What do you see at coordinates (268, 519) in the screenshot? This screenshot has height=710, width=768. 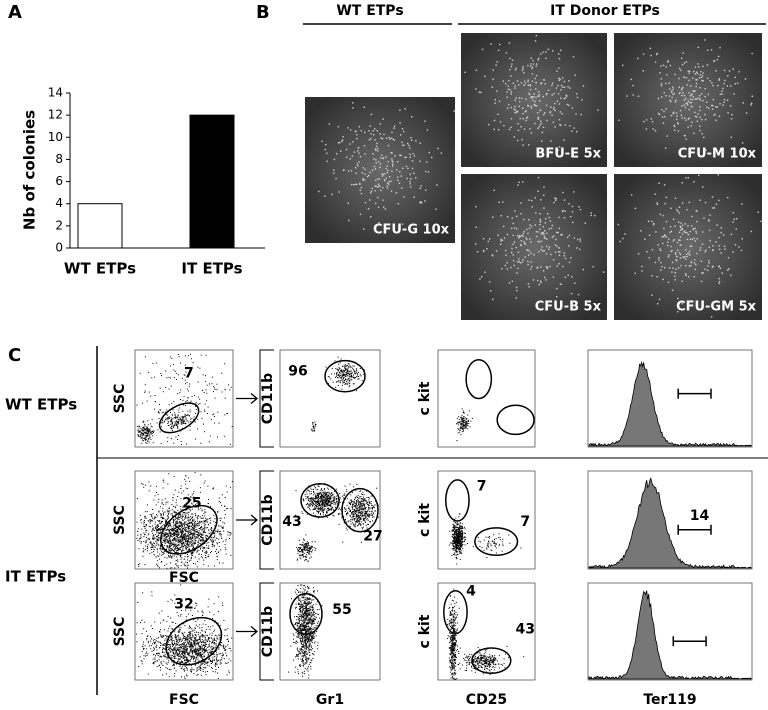 I see `y-axis-label: CD11b` at bounding box center [268, 519].